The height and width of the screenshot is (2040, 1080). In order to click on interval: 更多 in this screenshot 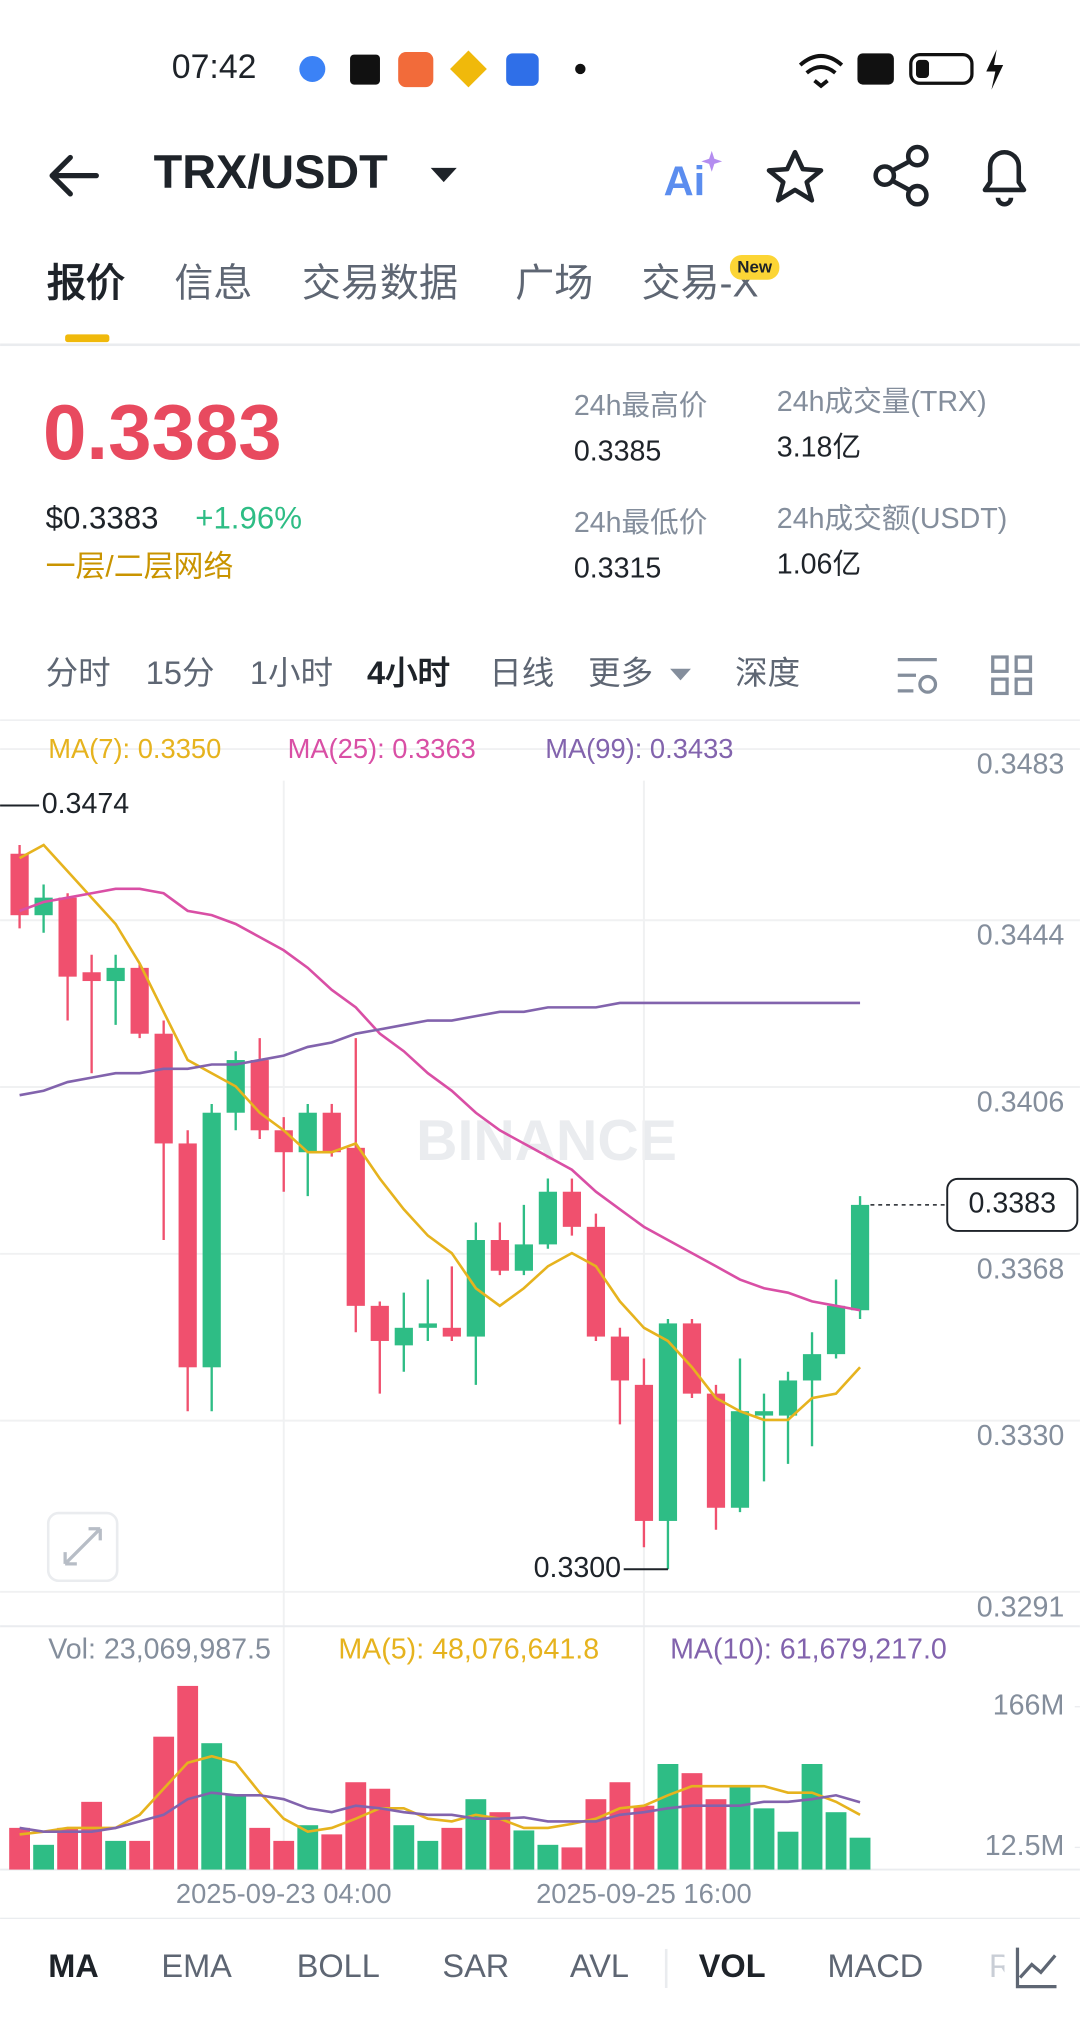, I will do `click(620, 673)`.